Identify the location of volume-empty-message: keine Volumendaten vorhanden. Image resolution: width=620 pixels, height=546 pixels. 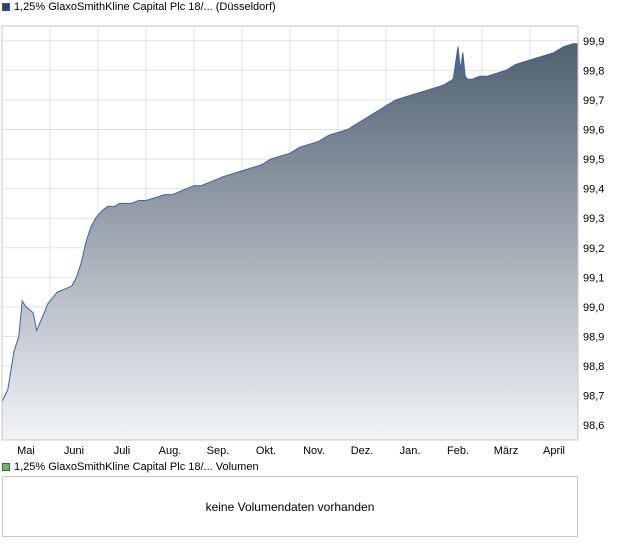
(290, 506).